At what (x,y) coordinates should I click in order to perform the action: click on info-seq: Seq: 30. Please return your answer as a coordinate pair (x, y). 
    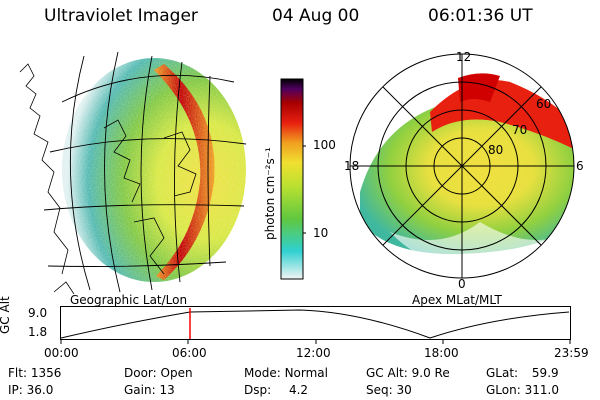
    Looking at the image, I should click on (389, 390).